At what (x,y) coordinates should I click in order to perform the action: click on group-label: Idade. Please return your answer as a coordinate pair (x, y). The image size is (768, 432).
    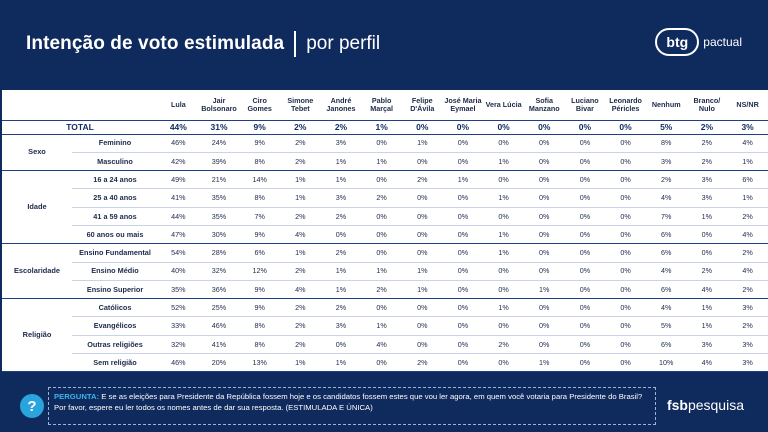
    Looking at the image, I should click on (37, 207).